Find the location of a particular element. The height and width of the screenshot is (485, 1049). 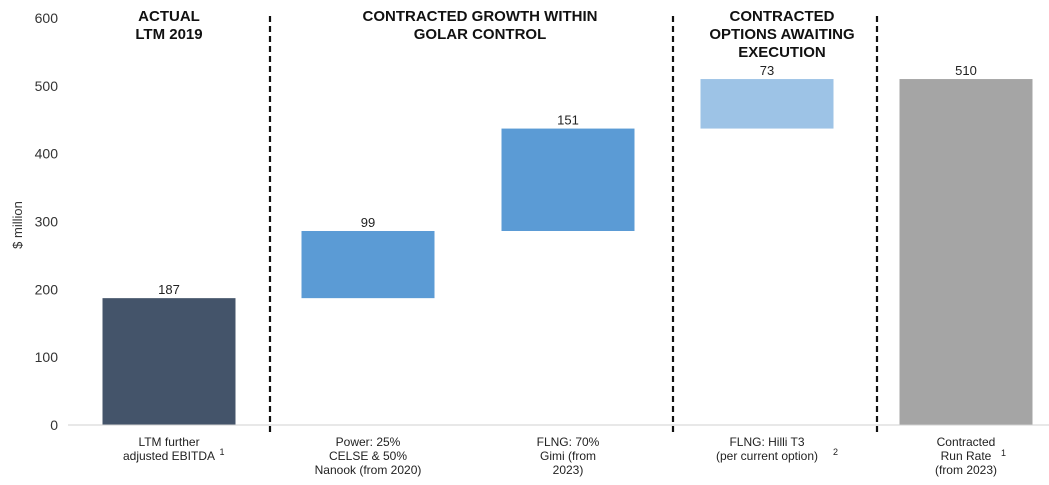

y-tick-label: 500 is located at coordinates (47, 86).